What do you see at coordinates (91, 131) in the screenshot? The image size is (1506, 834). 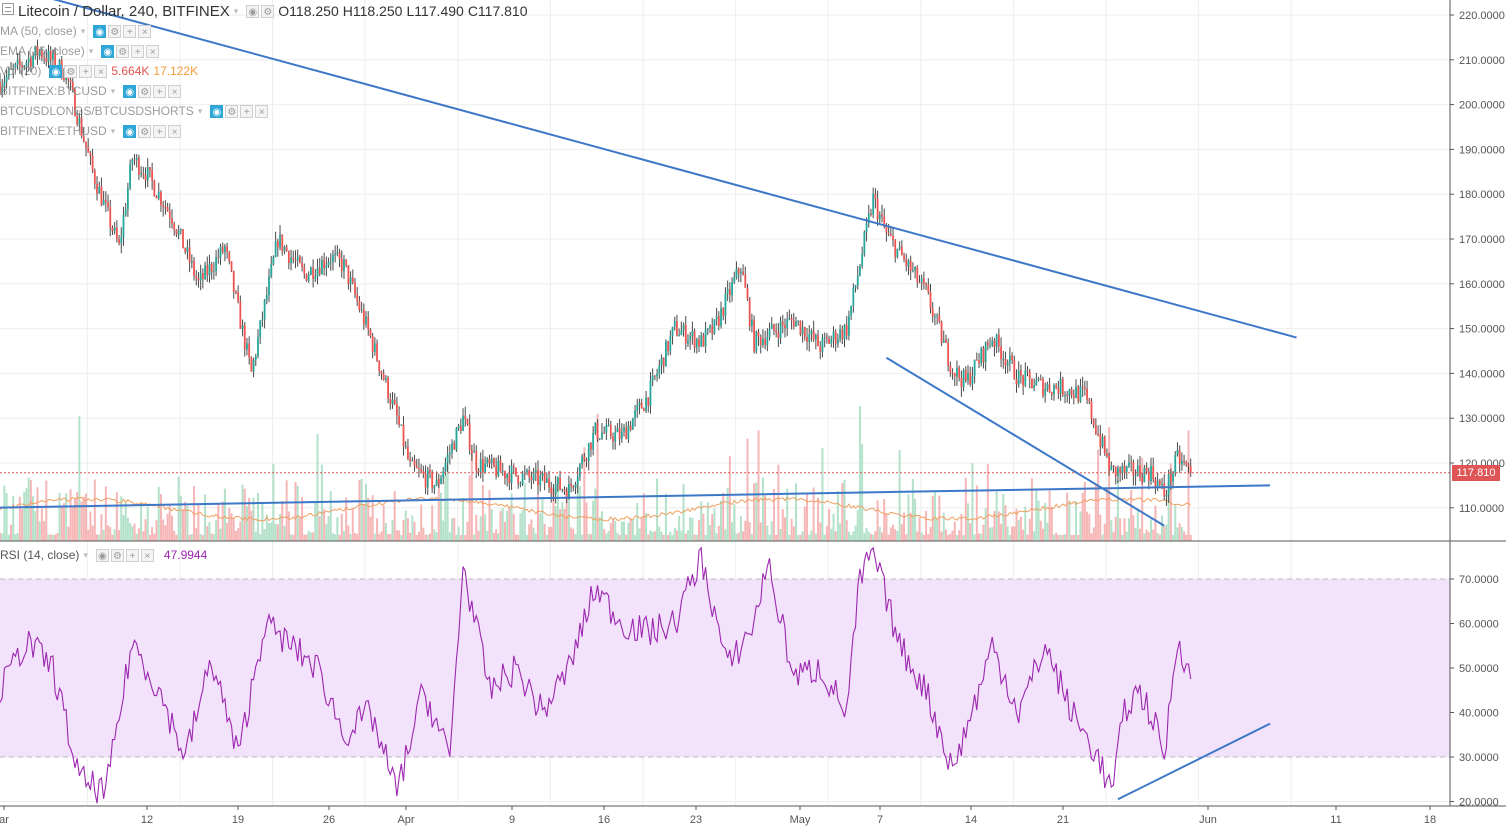 I see `study-legend-ethusd: BITFINEX:ETHUSD ▾ ◉ ⚙ + ×` at bounding box center [91, 131].